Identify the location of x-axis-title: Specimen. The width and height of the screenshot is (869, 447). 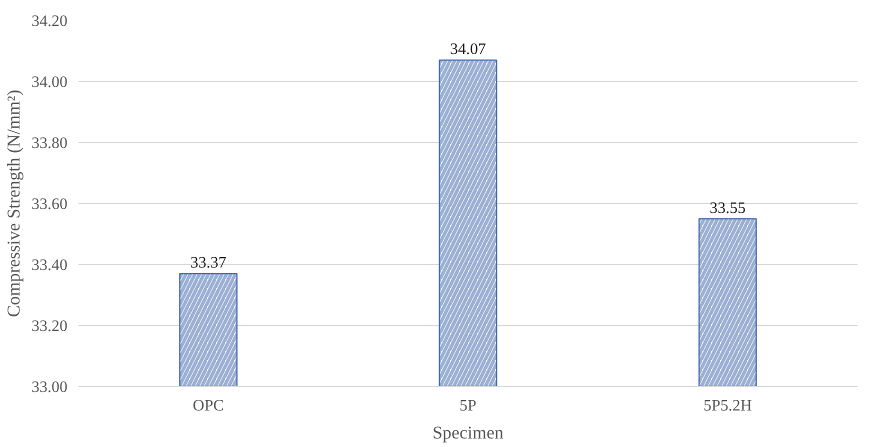
(468, 432).